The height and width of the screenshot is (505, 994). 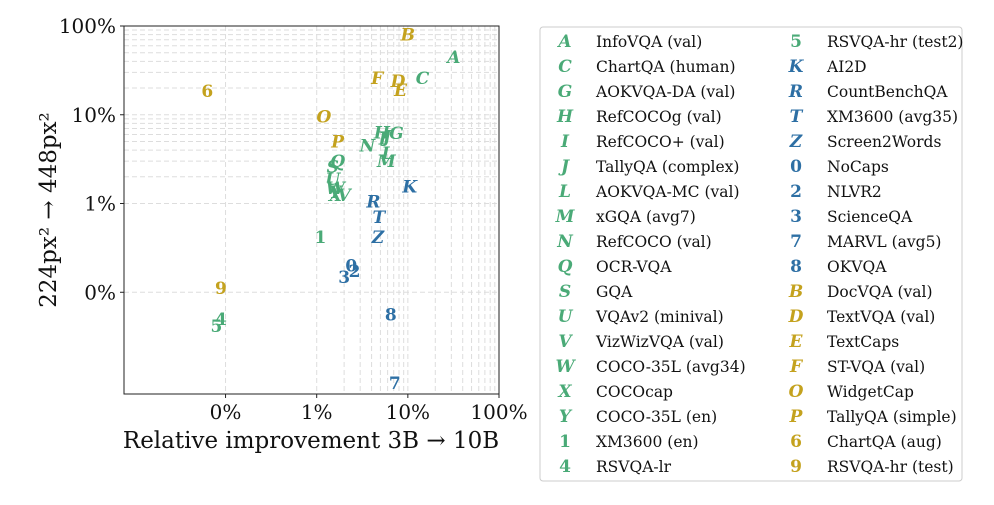 What do you see at coordinates (659, 317) in the screenshot?
I see `legend-label: VQAv2 (minival)` at bounding box center [659, 317].